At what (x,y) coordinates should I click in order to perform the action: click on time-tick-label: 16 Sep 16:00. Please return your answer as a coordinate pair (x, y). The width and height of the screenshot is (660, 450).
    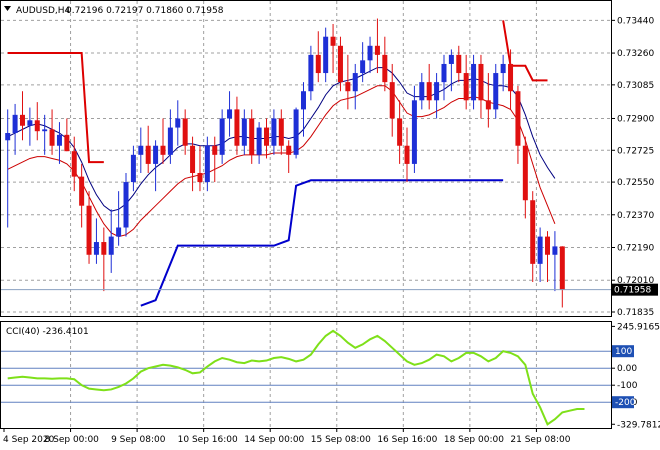
    Looking at the image, I should click on (407, 440).